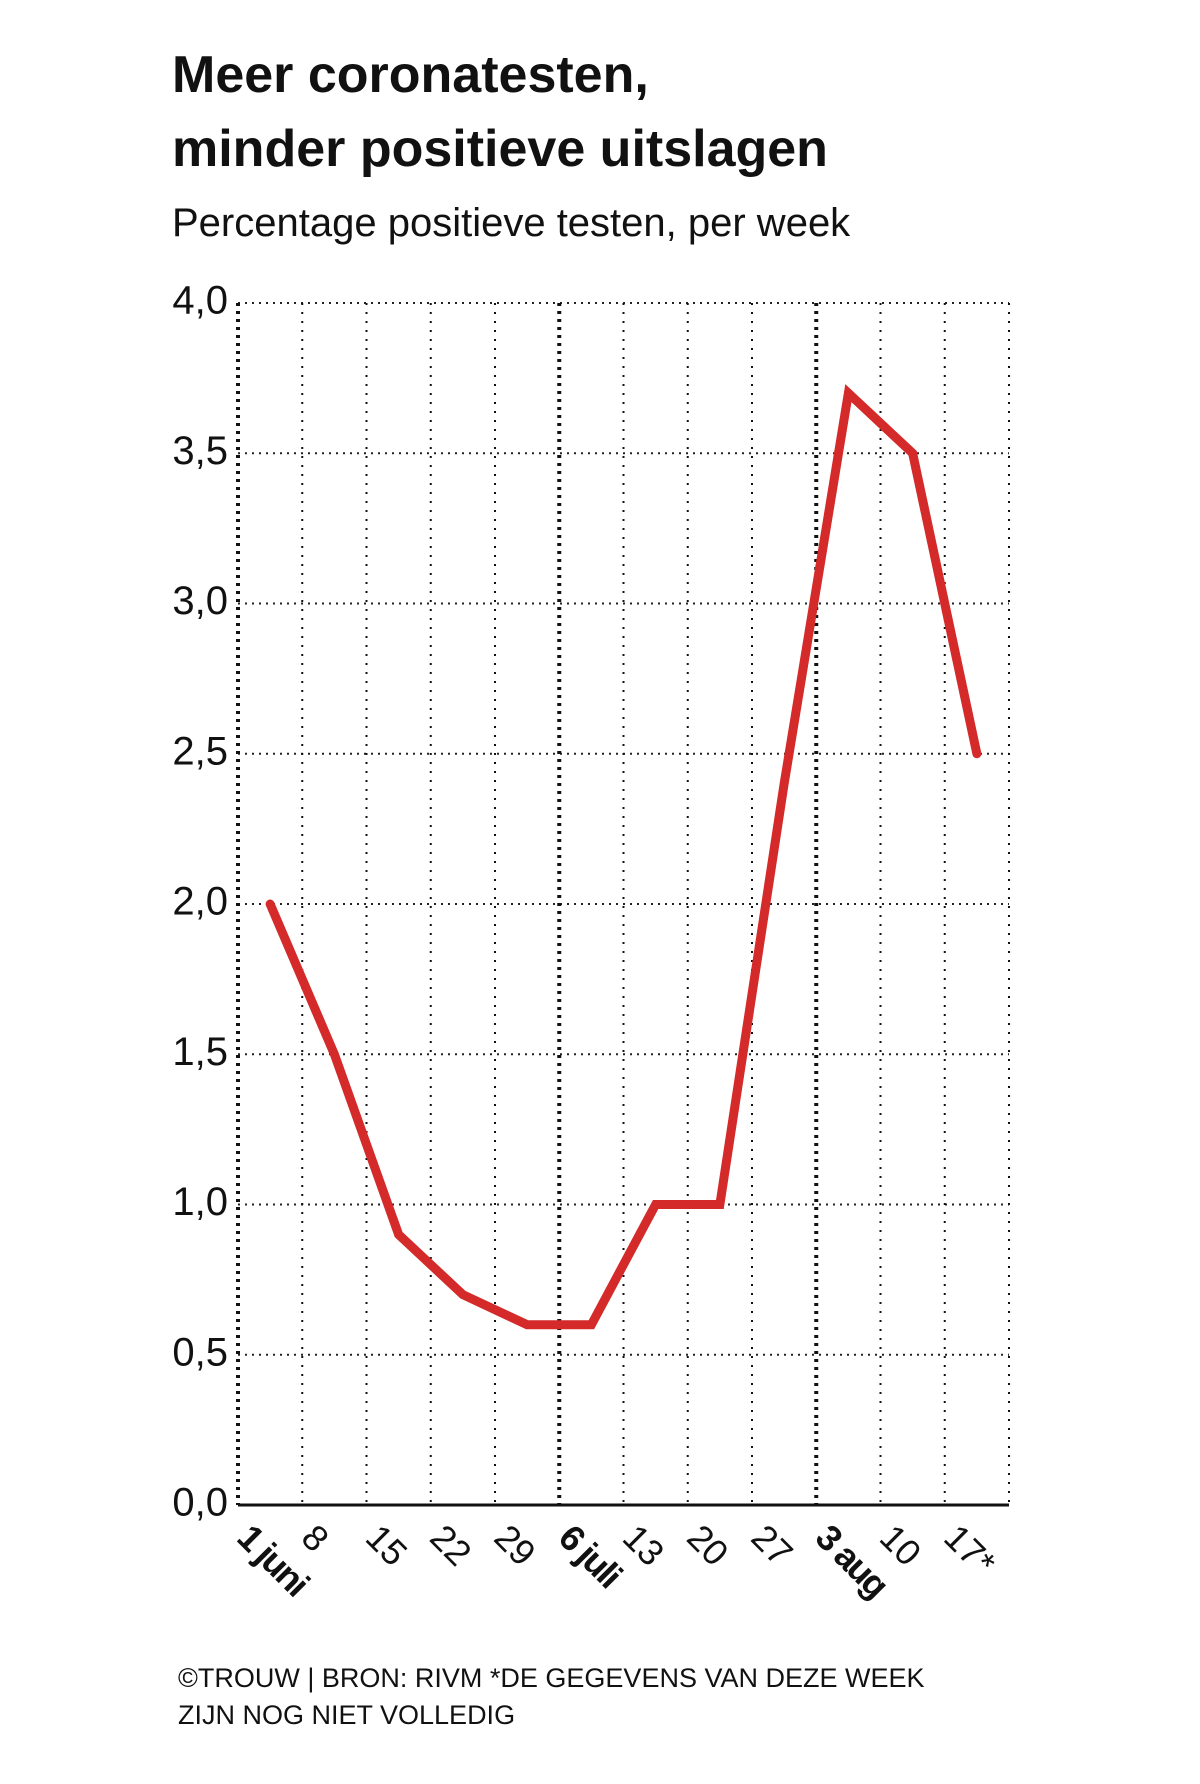  I want to click on y-tick-label: 1,5, so click(200, 1052).